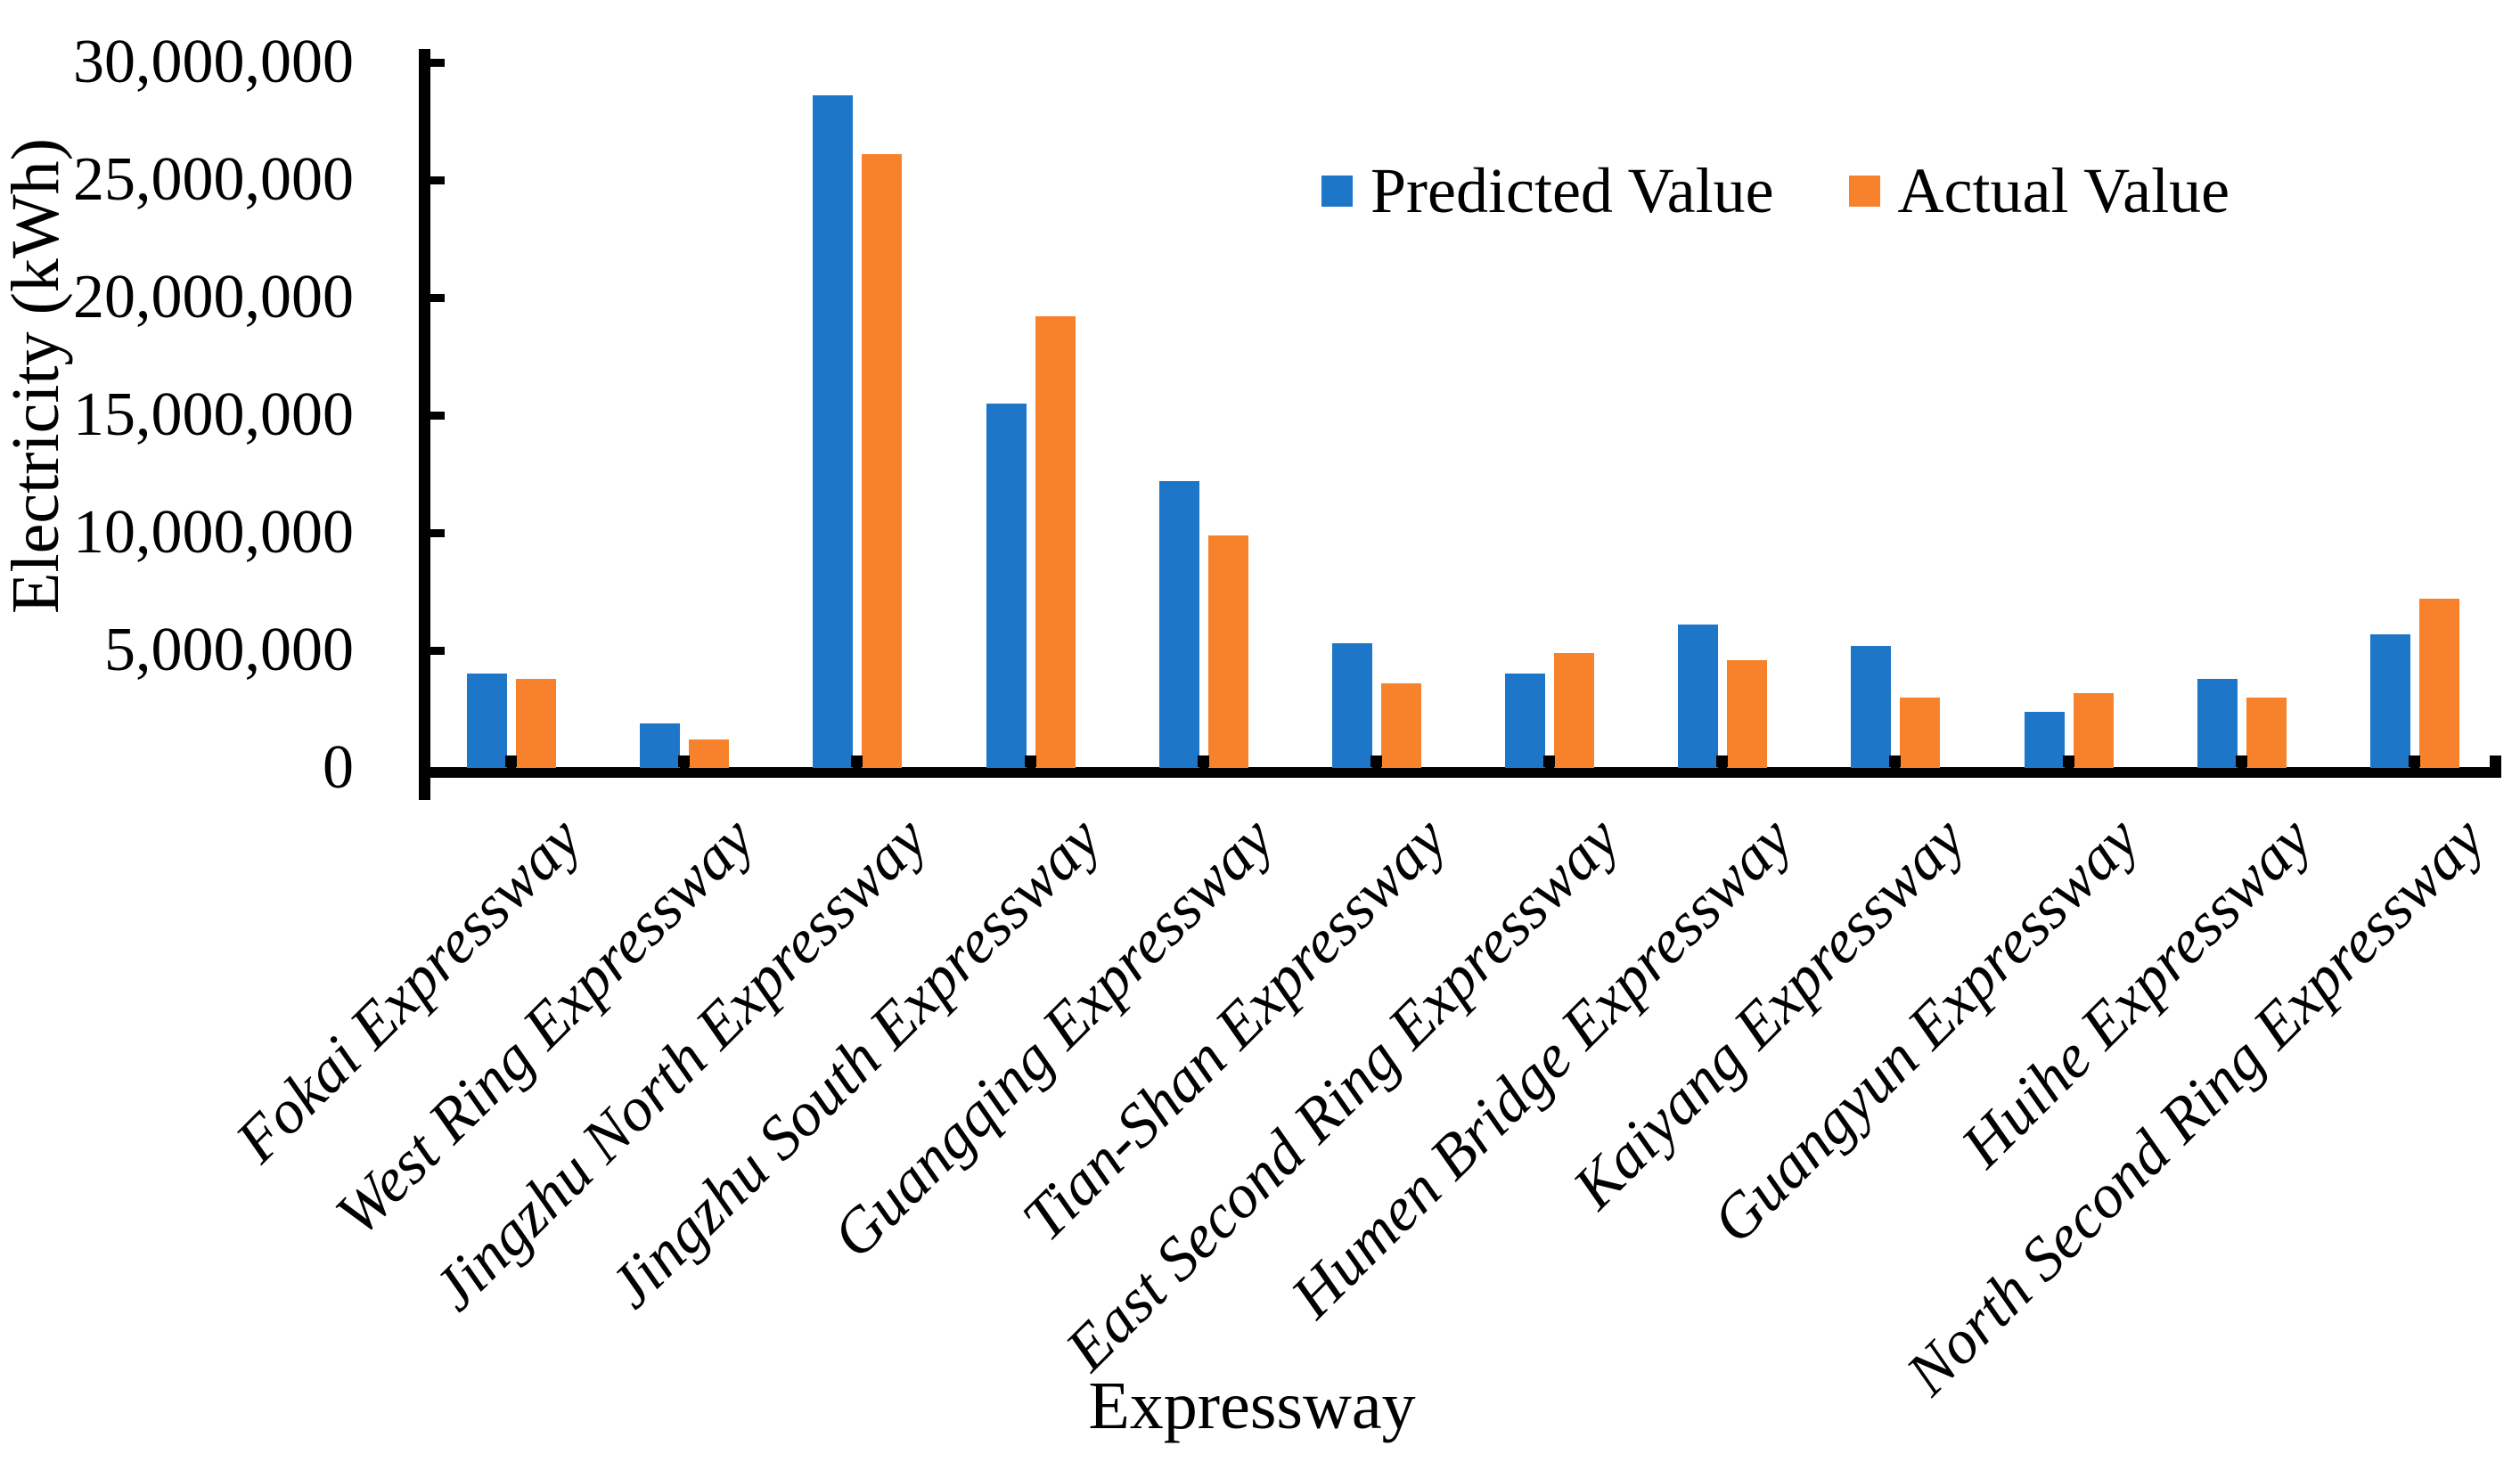 The height and width of the screenshot is (1462, 2520). Describe the element at coordinates (213, 62) in the screenshot. I see `y-axis-tick-label: 30,000,000` at that location.